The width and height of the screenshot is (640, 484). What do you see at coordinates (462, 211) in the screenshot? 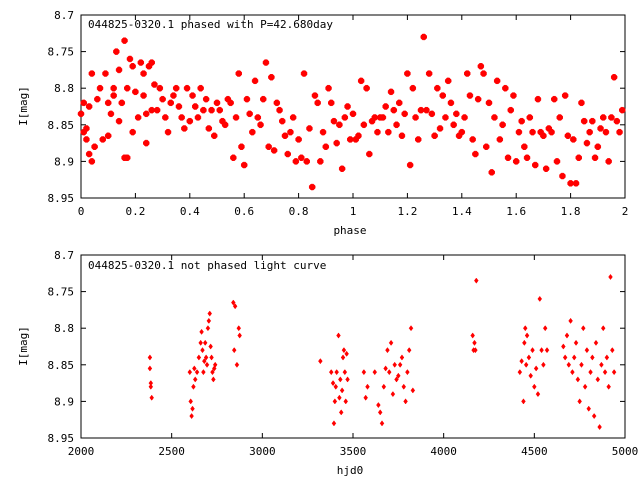
I see `phased-x-tick-label: 1.4` at bounding box center [462, 211].